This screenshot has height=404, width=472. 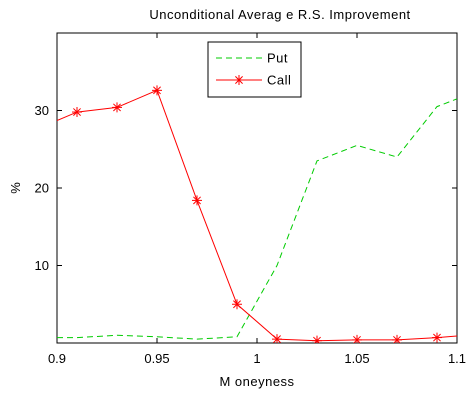 What do you see at coordinates (156, 358) in the screenshot?
I see `x-tick-label: 0.95` at bounding box center [156, 358].